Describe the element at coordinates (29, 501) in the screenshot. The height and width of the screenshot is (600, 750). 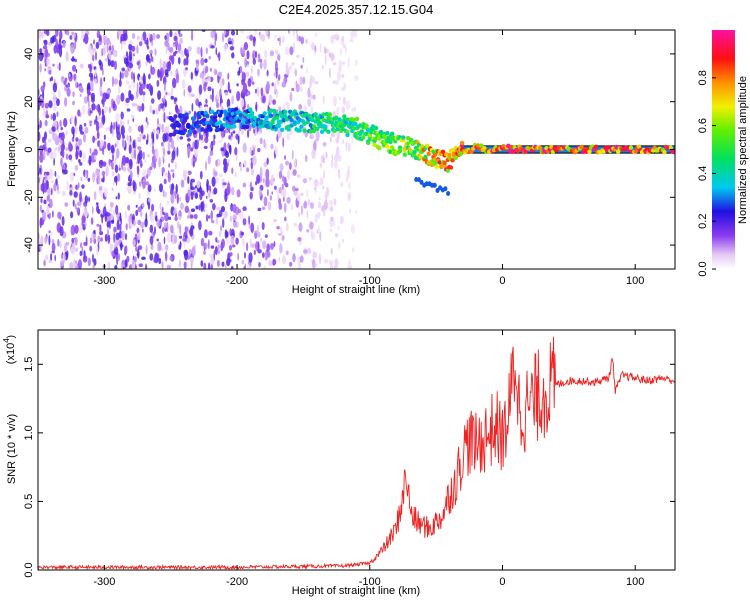
I see `bottom-y-tick-label: 0.5` at that location.